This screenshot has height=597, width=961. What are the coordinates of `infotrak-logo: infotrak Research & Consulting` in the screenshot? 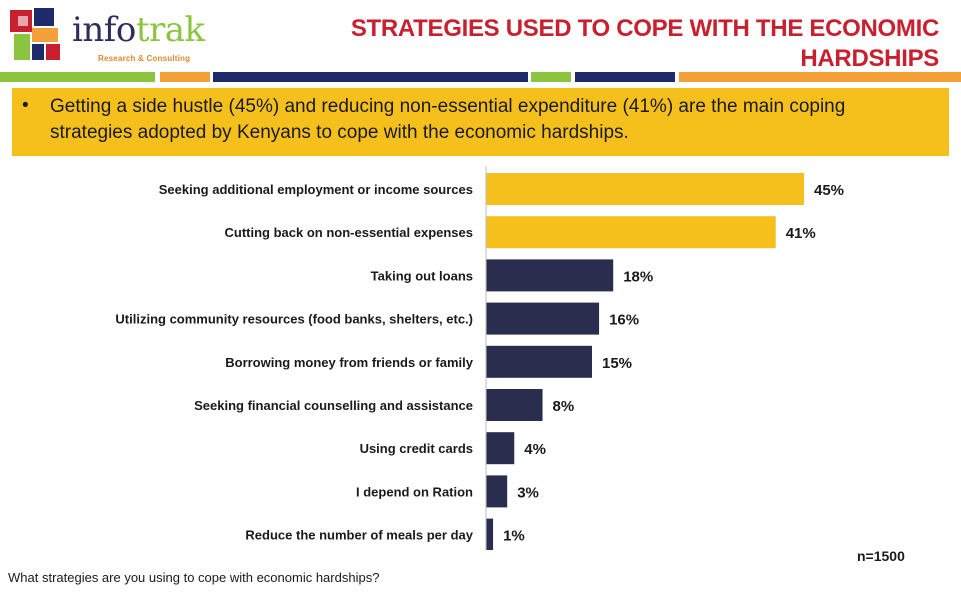 It's located at (106, 37).